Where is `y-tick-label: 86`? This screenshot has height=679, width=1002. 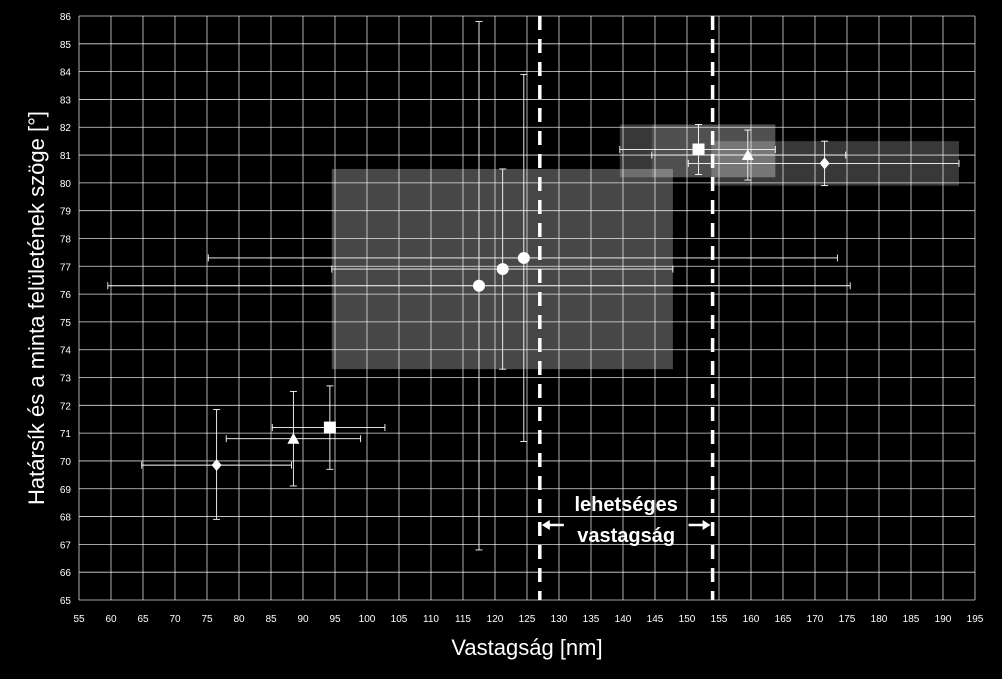
y-tick-label: 86 is located at coordinates (66, 17).